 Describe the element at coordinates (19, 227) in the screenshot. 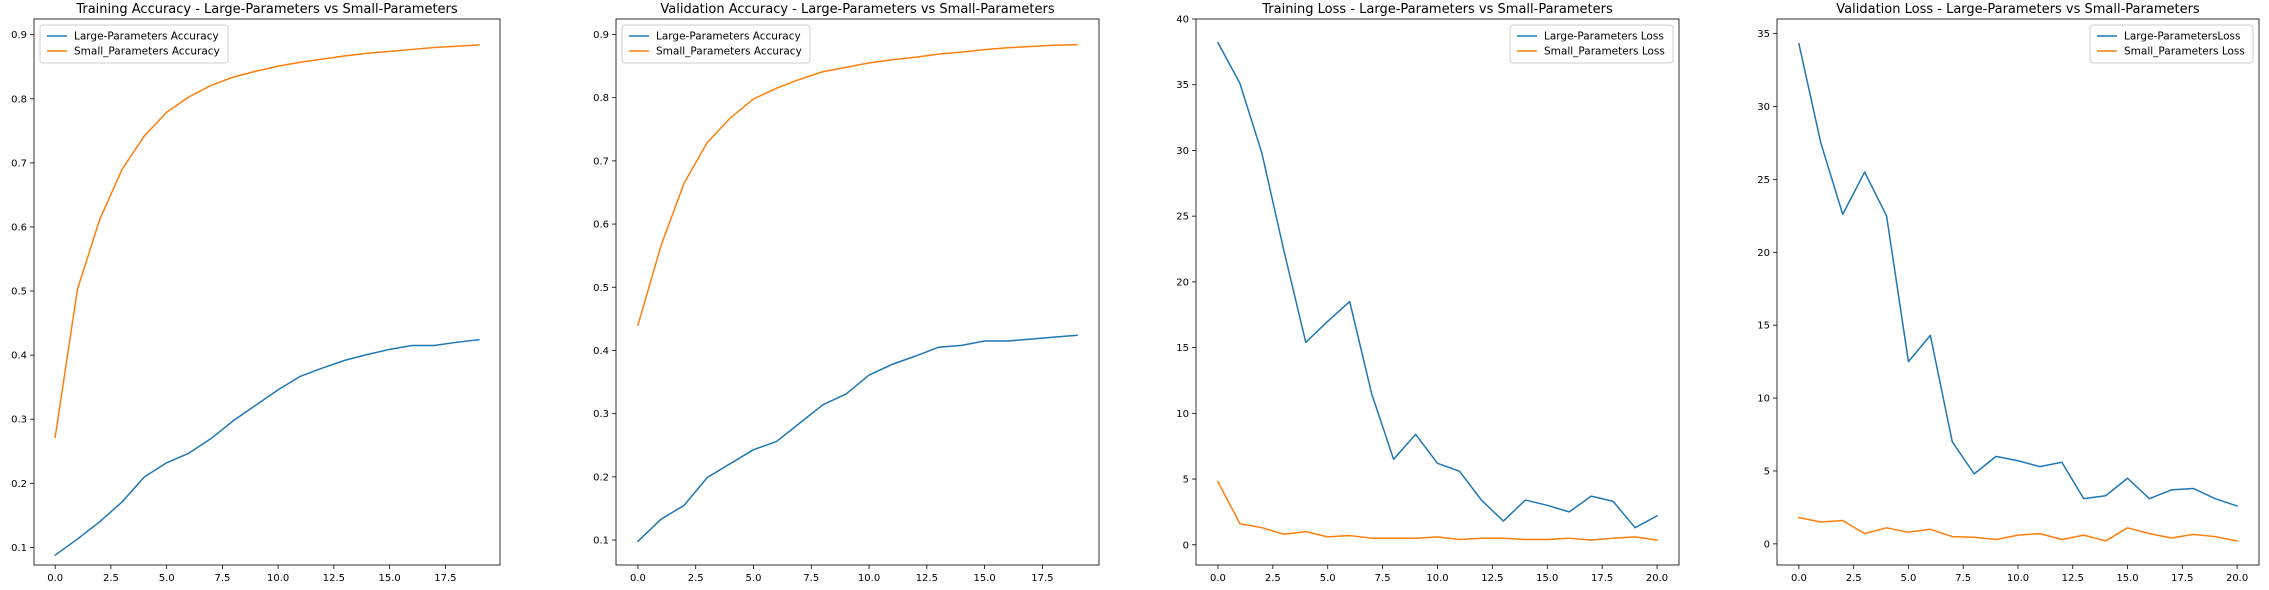

I see `y-tick-label: 0.6` at that location.